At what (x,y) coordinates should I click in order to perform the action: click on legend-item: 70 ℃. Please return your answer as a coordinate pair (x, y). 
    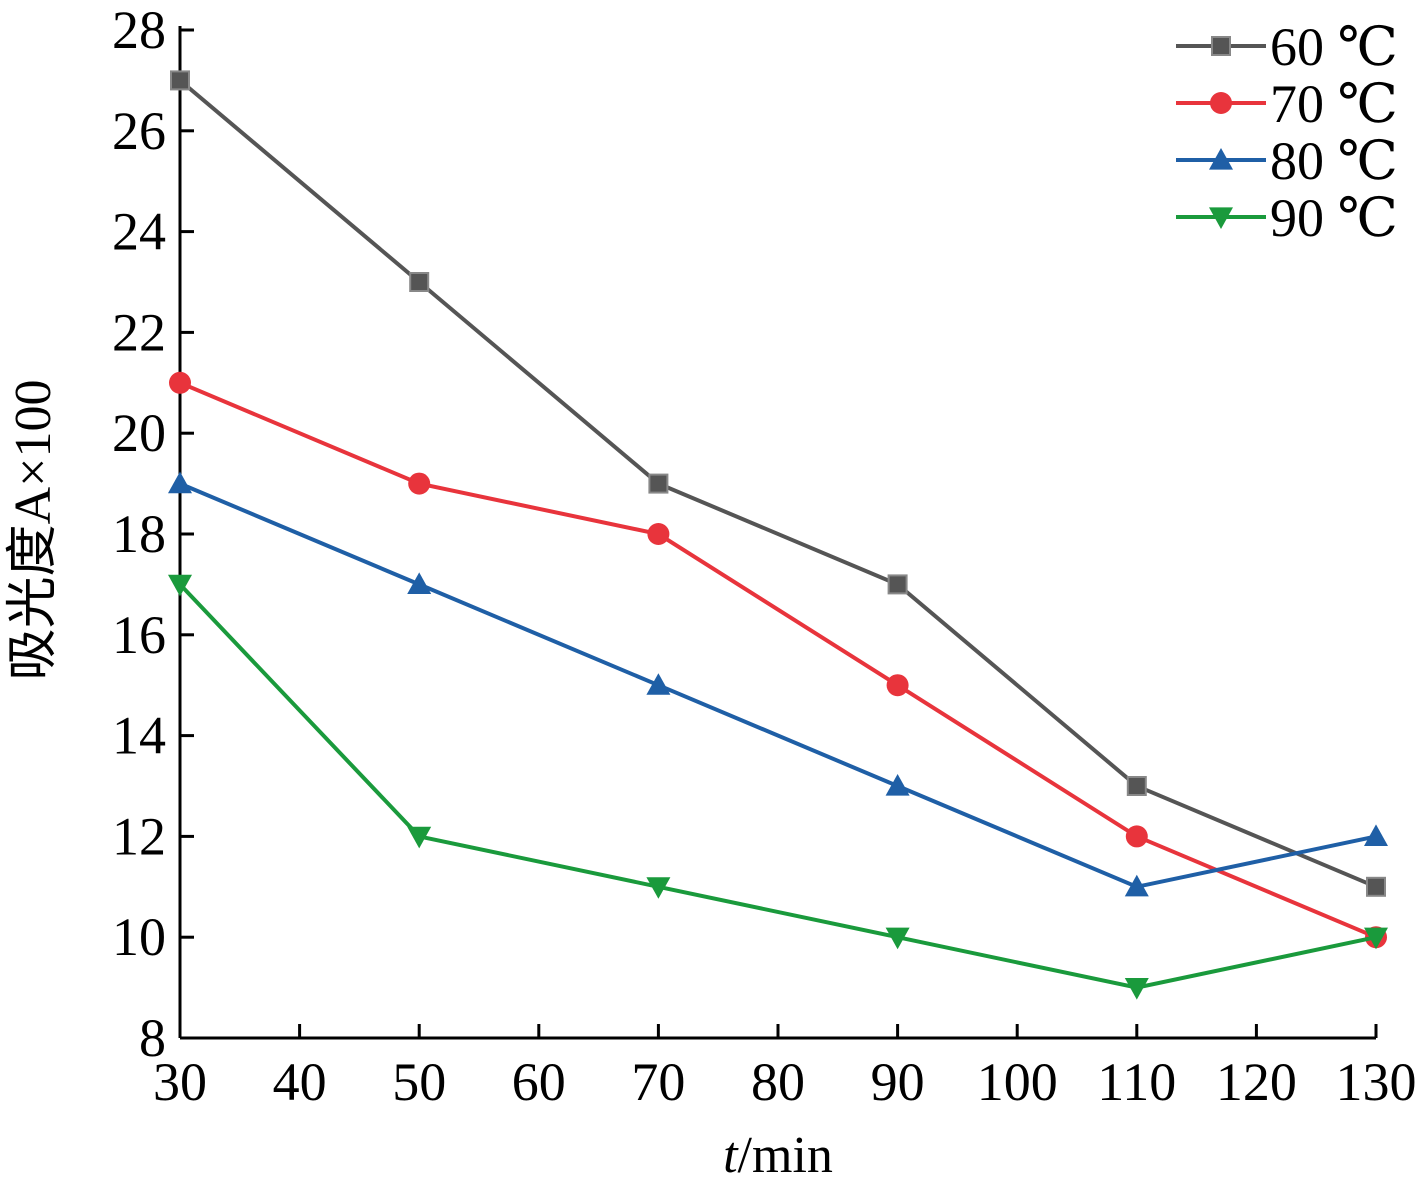
    Looking at the image, I should click on (1287, 104).